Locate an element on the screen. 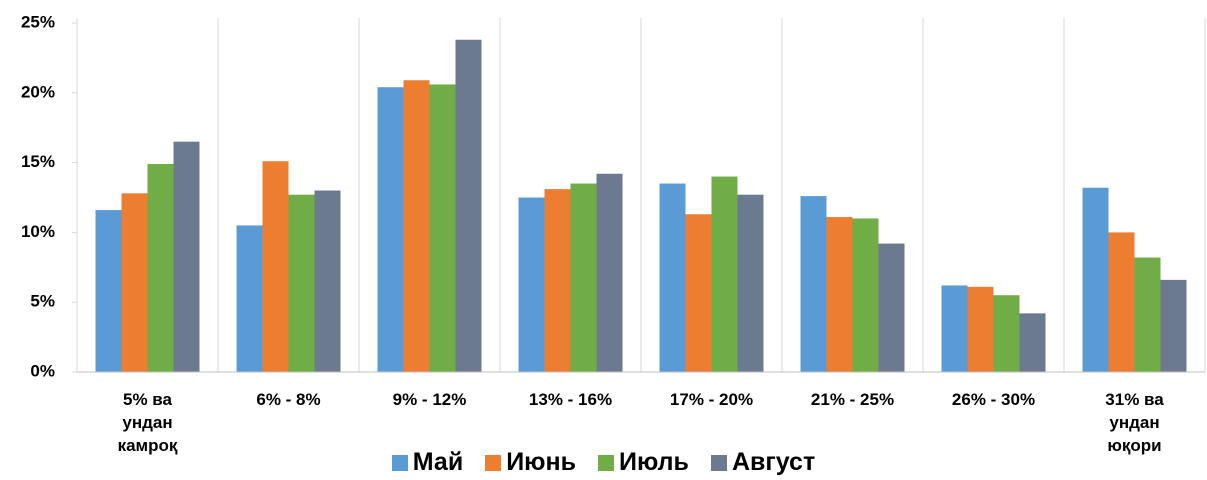 The height and width of the screenshot is (480, 1207). y-tick-label: 5% is located at coordinates (42, 301).